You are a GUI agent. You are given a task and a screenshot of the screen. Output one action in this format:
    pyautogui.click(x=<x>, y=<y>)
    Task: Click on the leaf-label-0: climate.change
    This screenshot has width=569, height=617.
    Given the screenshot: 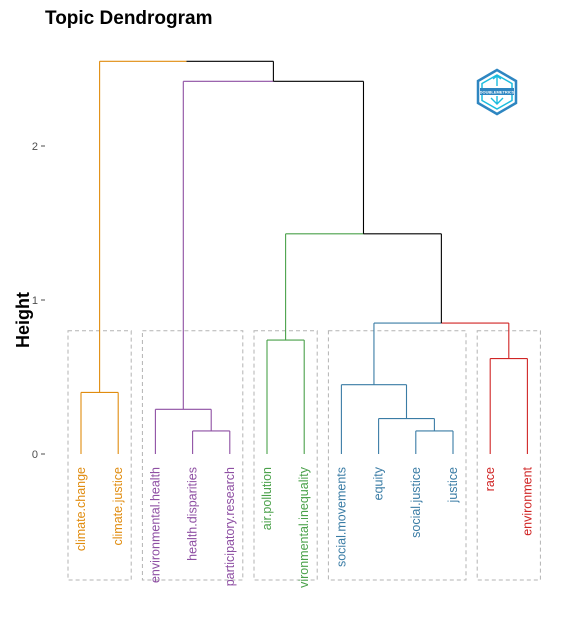 What is the action you would take?
    pyautogui.click(x=81, y=509)
    